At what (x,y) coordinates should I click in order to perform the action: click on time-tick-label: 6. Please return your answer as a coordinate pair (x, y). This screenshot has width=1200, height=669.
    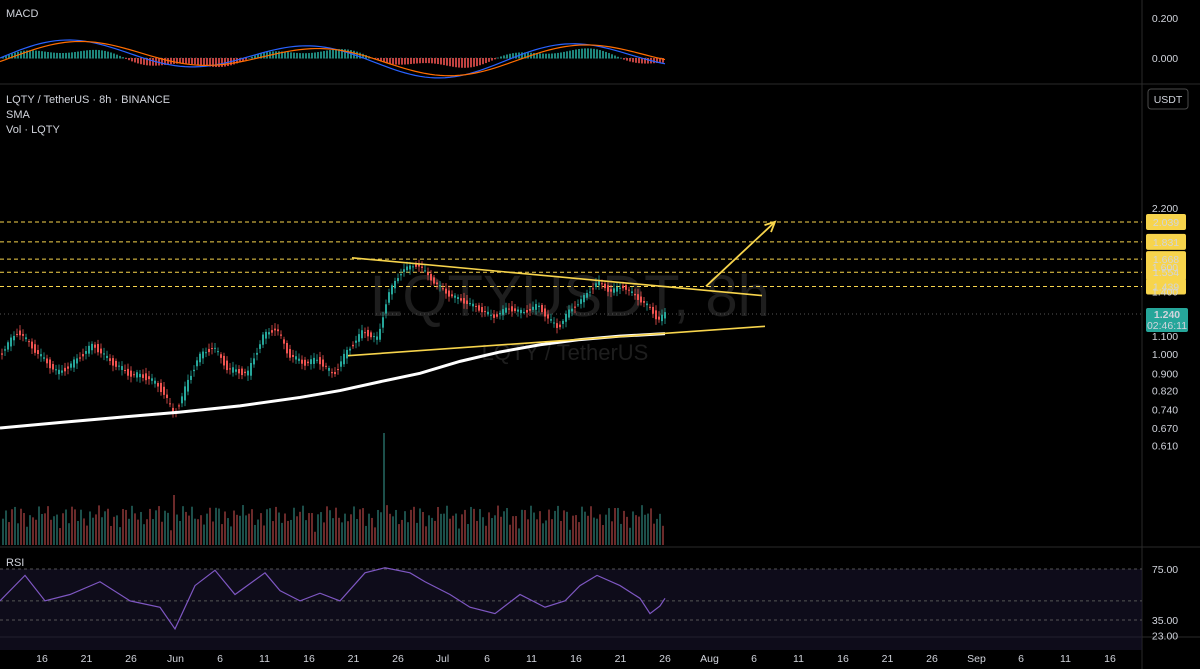
    Looking at the image, I should click on (487, 659).